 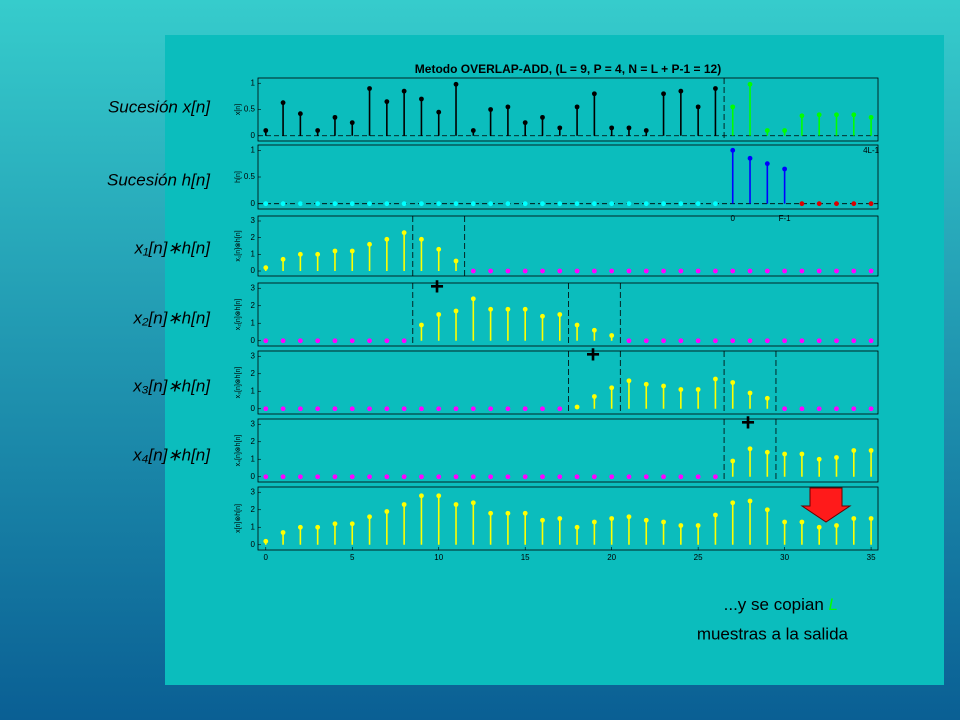 I want to click on x-tick-label: 0, so click(x=266, y=557).